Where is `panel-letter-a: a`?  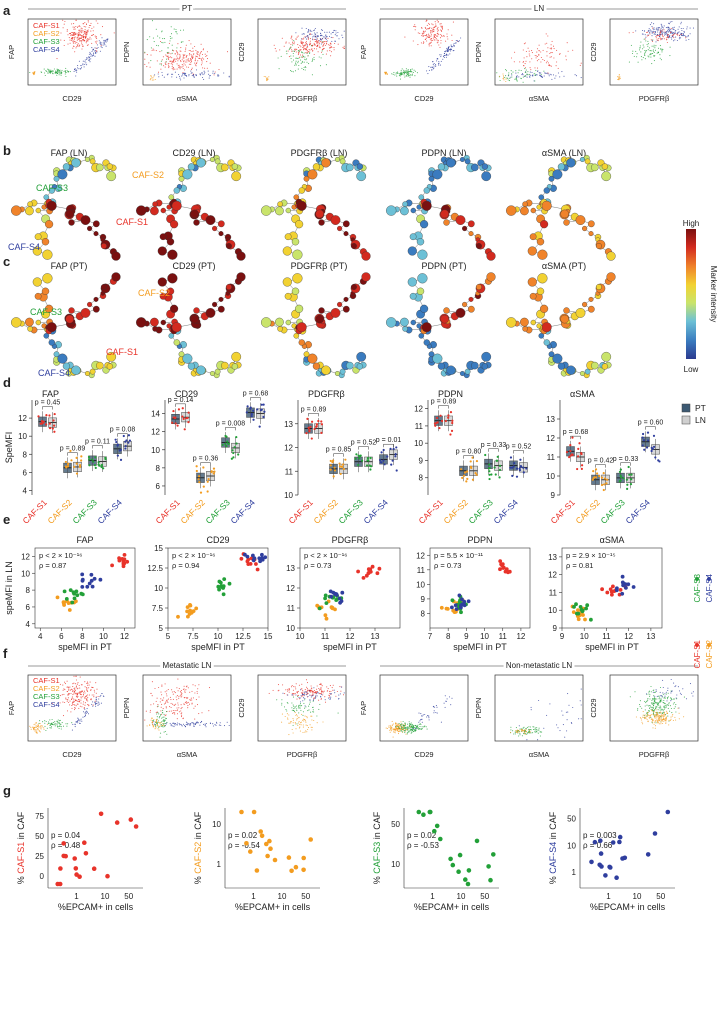
panel-letter-a: a is located at coordinates (7, 10).